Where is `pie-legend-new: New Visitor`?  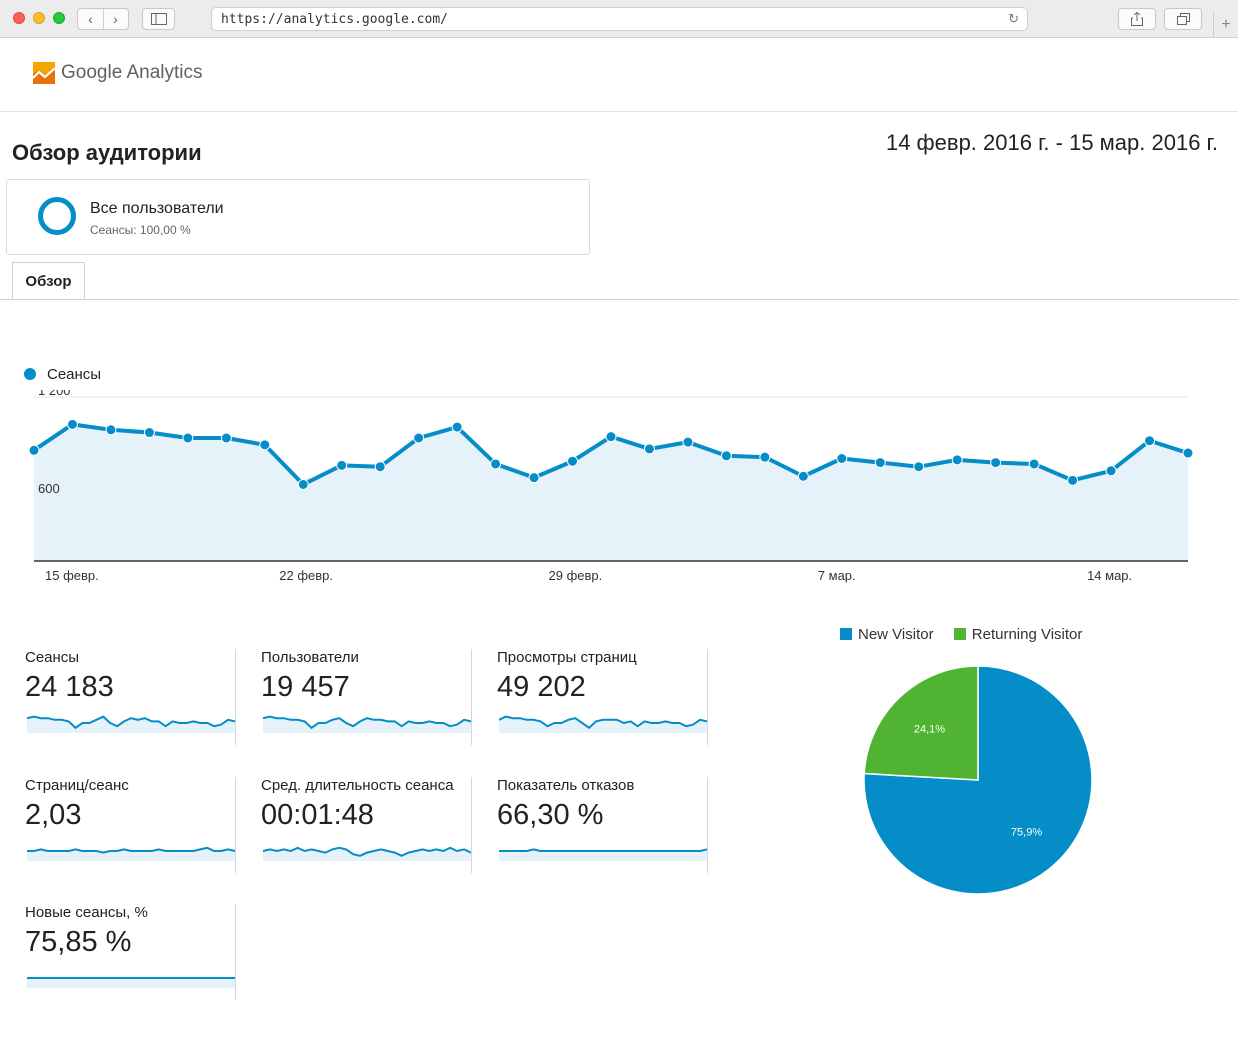
pie-legend-new: New Visitor is located at coordinates (896, 634).